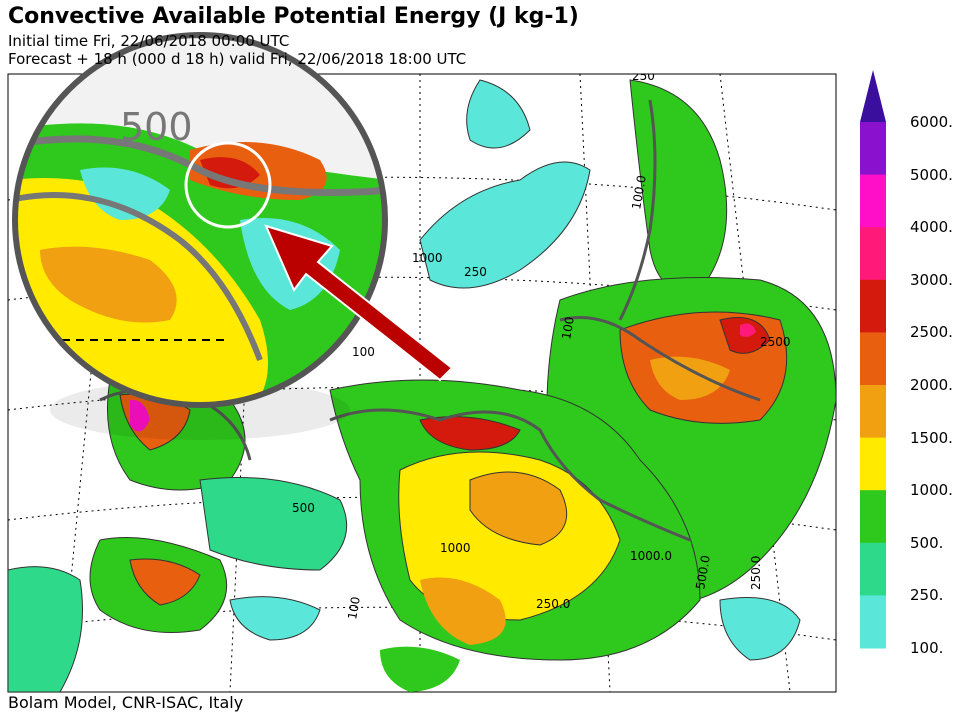 This screenshot has height=720, width=960. I want to click on inset-contour-label: 500, so click(156, 127).